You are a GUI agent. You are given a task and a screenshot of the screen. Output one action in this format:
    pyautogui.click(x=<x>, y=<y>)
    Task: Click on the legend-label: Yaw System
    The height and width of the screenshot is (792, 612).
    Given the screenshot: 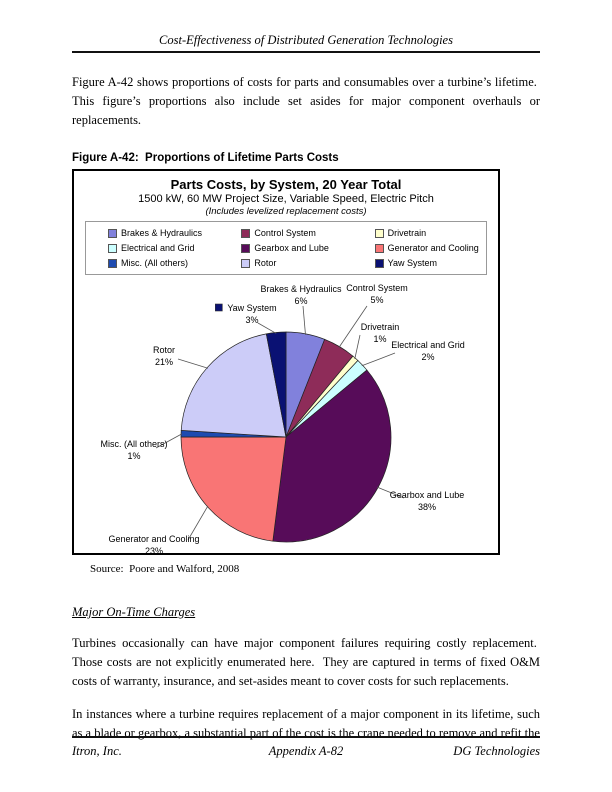 What is the action you would take?
    pyautogui.click(x=412, y=263)
    